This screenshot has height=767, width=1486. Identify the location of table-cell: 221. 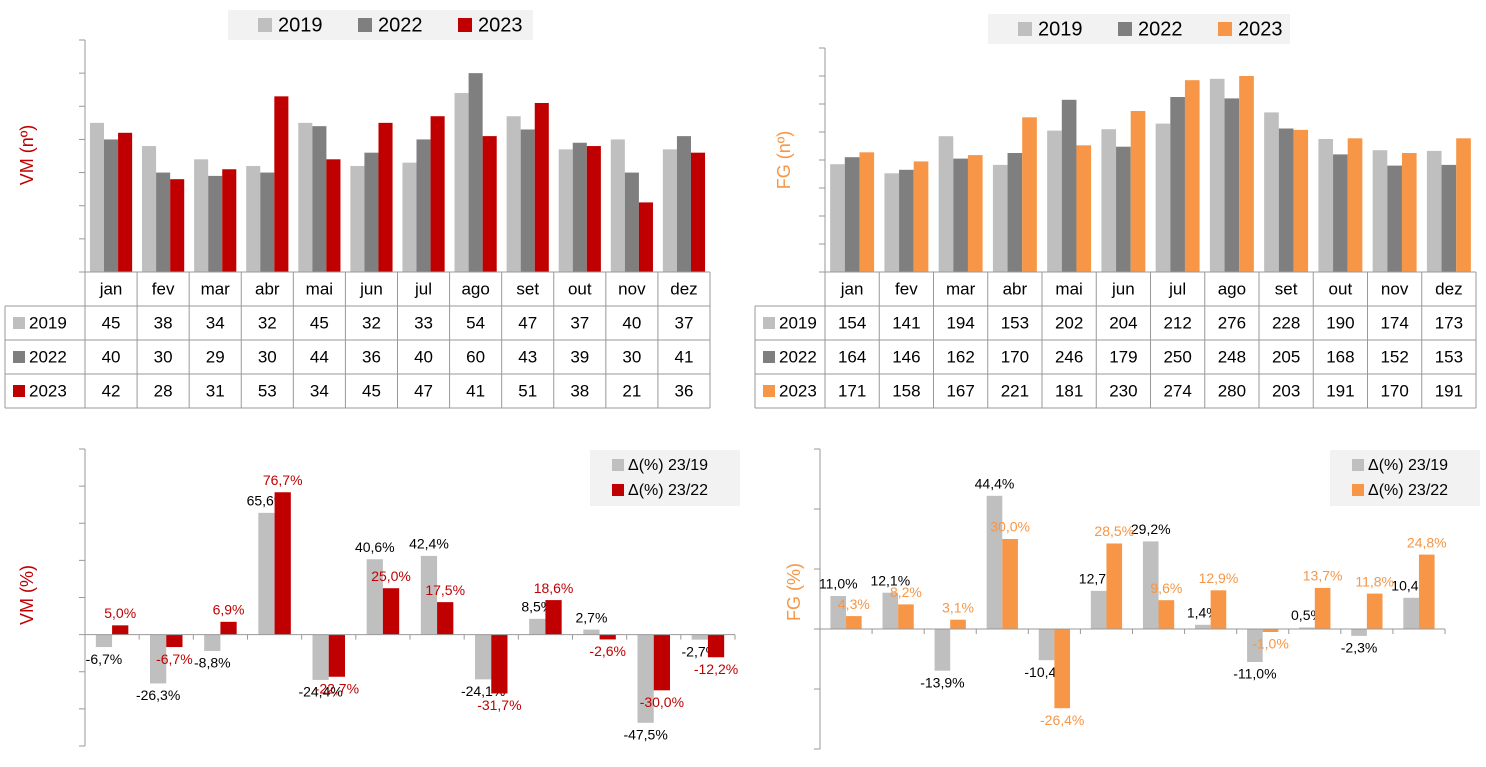
(1015, 390).